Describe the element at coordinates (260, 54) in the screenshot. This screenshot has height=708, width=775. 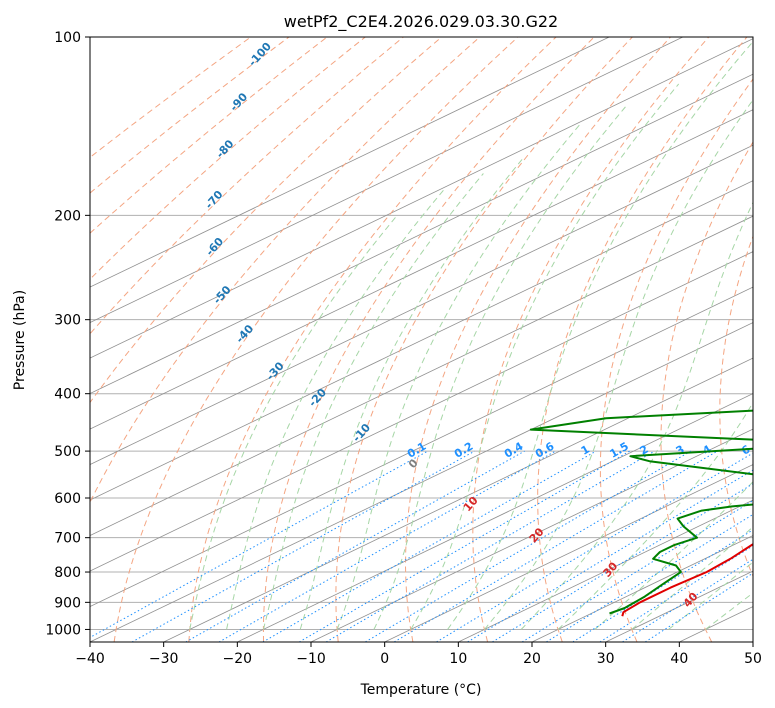
I see `dry-adiabat-label: -100` at that location.